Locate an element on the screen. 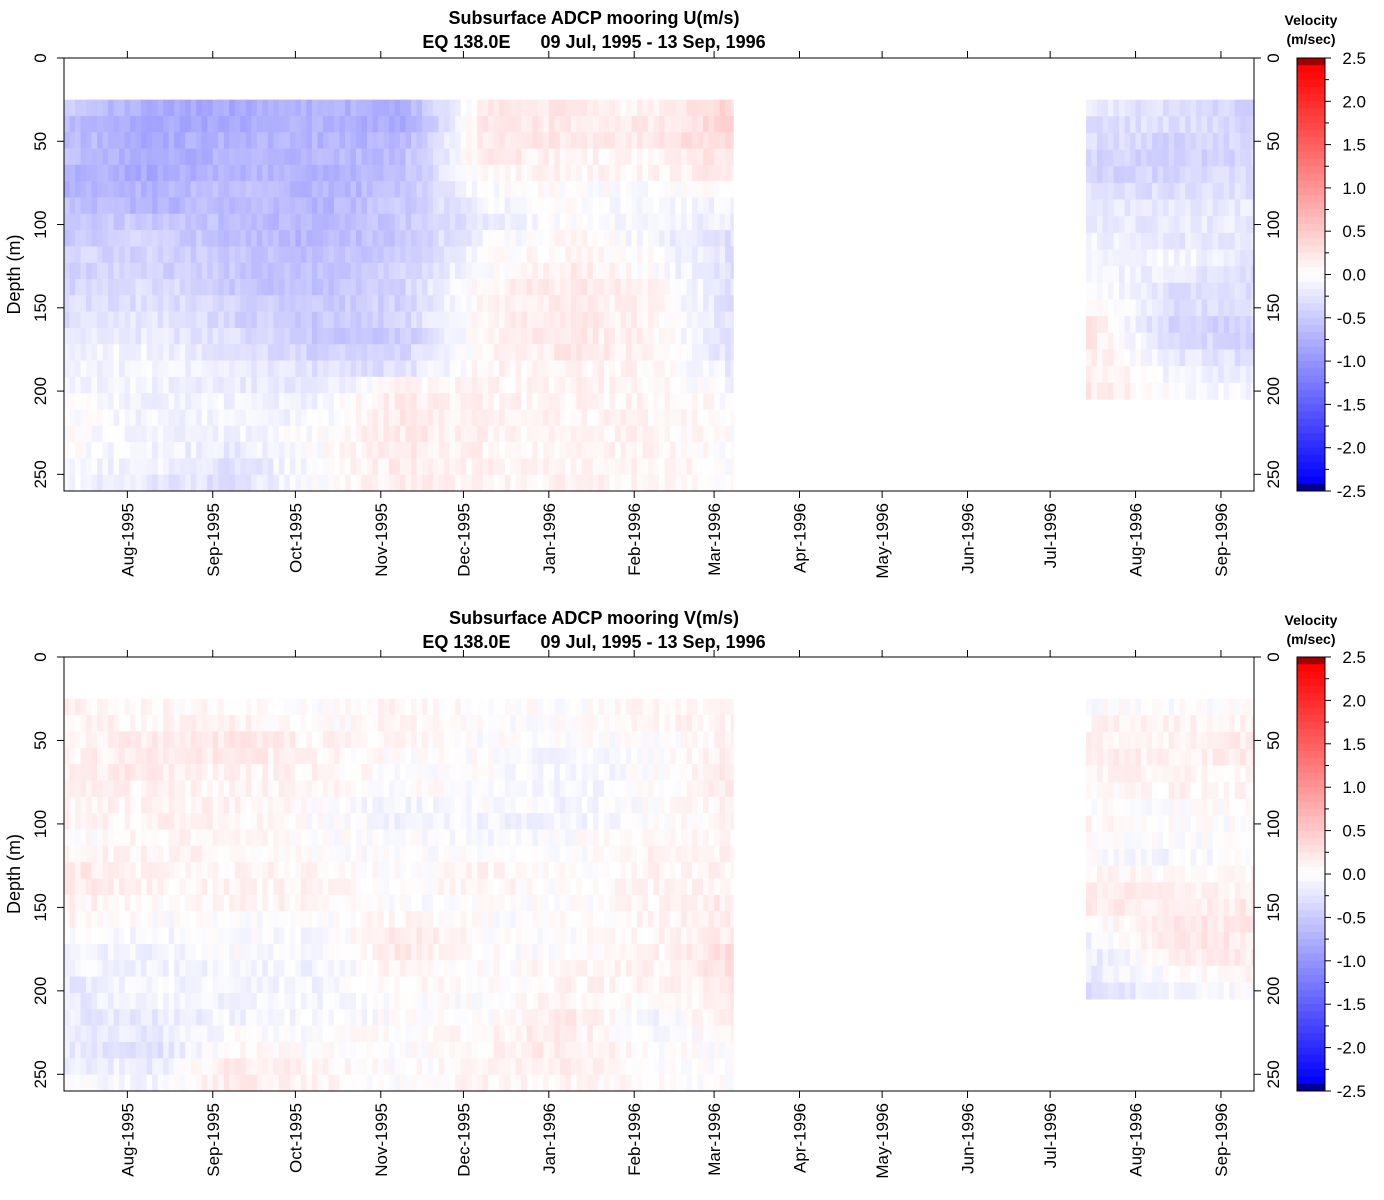 Image resolution: width=1384 pixels, height=1200 pixels. x-tick-label: Oct-1995 is located at coordinates (295, 538).